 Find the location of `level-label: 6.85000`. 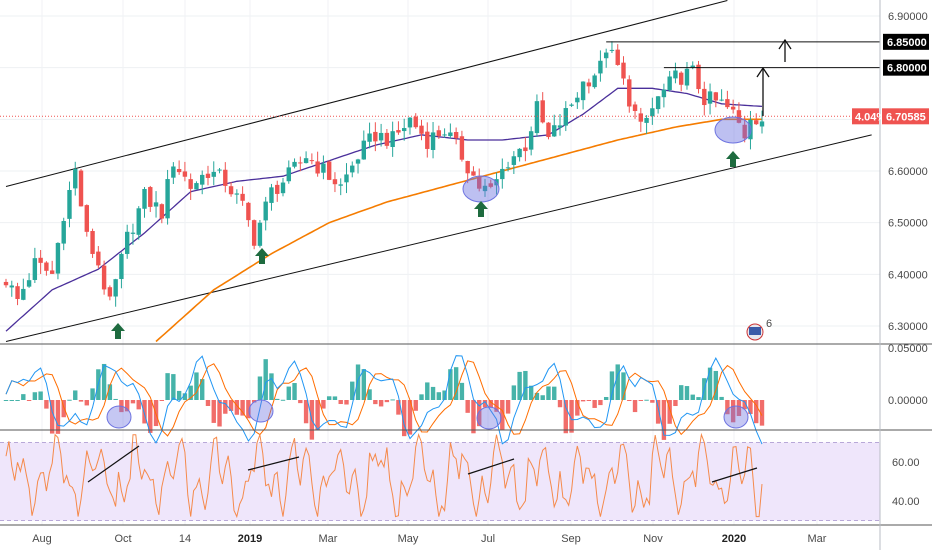

level-label: 6.85000 is located at coordinates (907, 43).